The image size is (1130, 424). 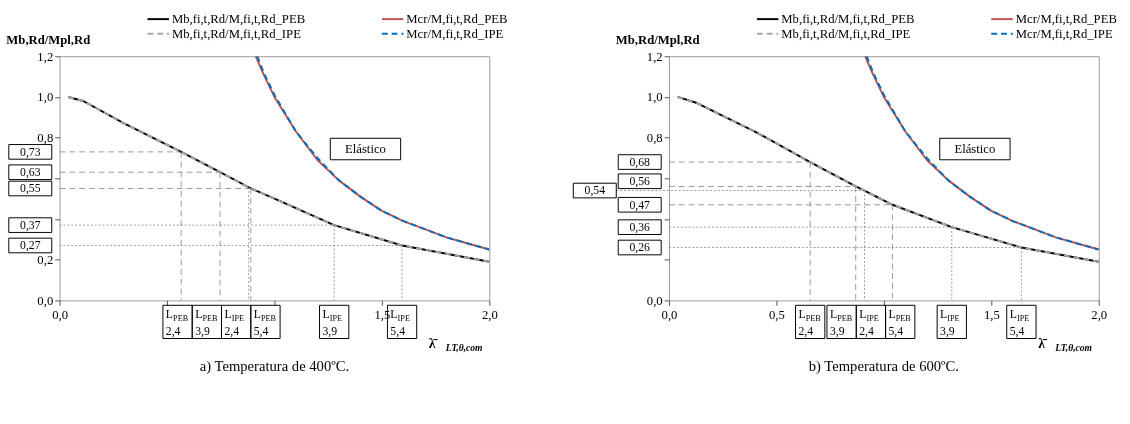 I want to click on ref-line-label: 0,73, so click(x=30, y=152).